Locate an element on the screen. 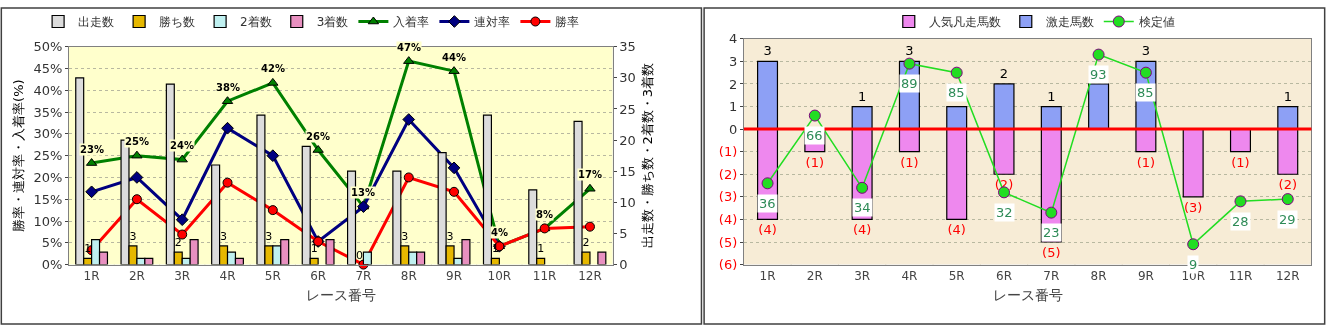 The width and height of the screenshot is (1326, 333). data-label: 8% is located at coordinates (544, 214).